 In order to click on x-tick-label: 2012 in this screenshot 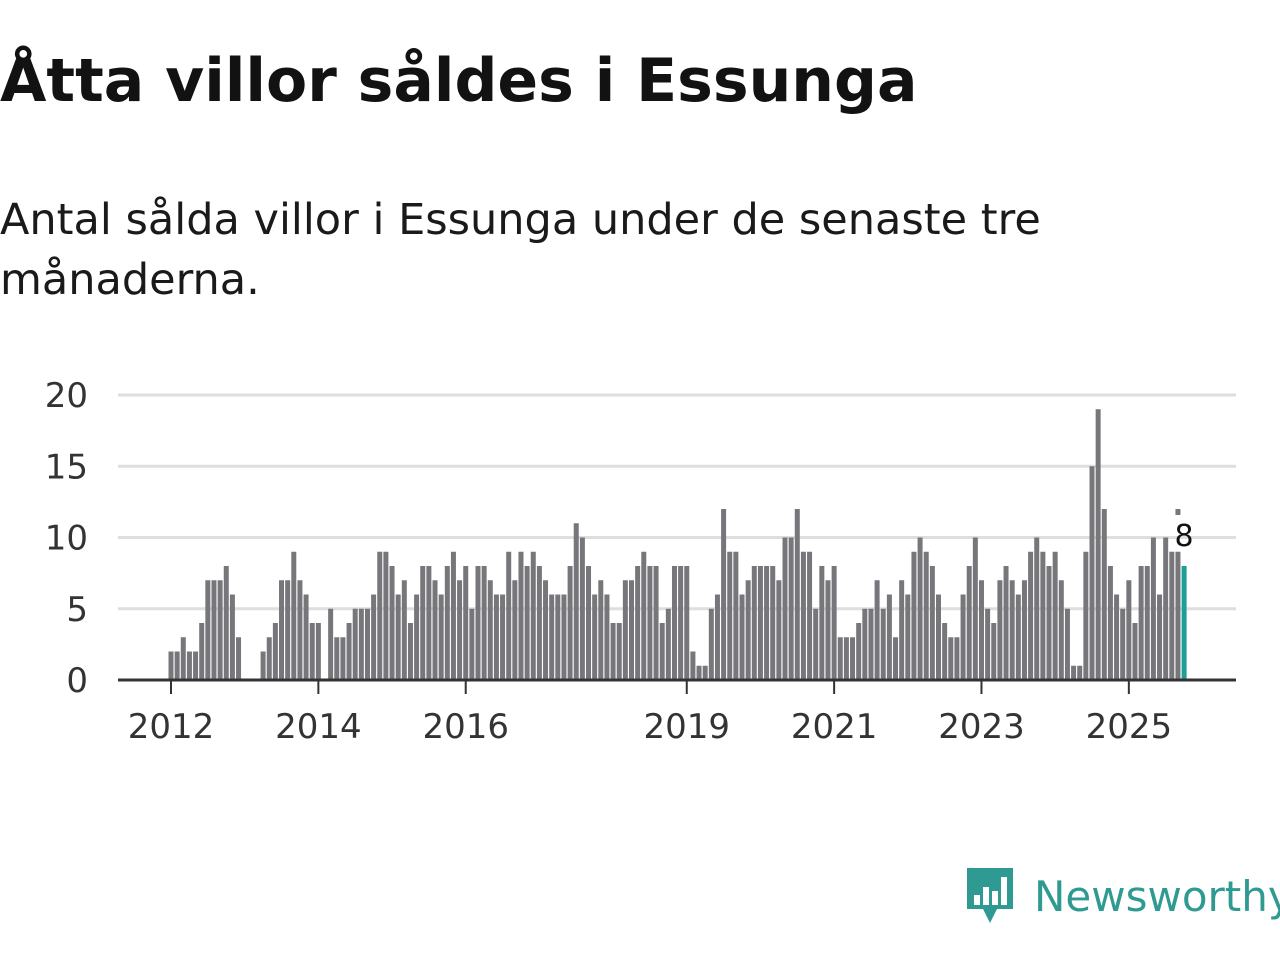, I will do `click(171, 727)`.